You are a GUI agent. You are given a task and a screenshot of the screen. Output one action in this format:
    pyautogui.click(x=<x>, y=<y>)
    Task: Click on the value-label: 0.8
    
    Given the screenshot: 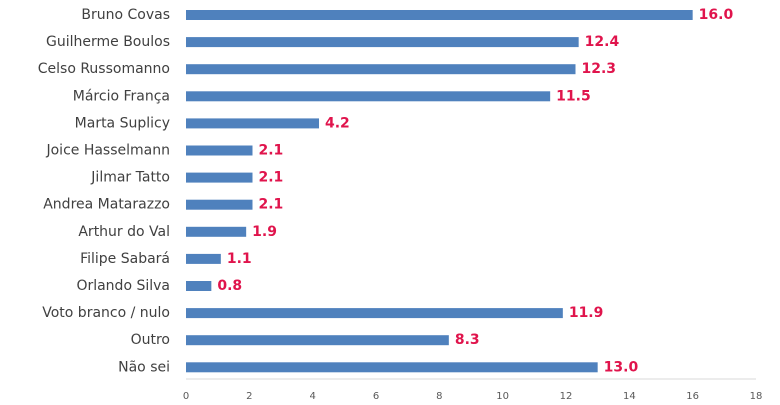 What is the action you would take?
    pyautogui.click(x=229, y=286)
    